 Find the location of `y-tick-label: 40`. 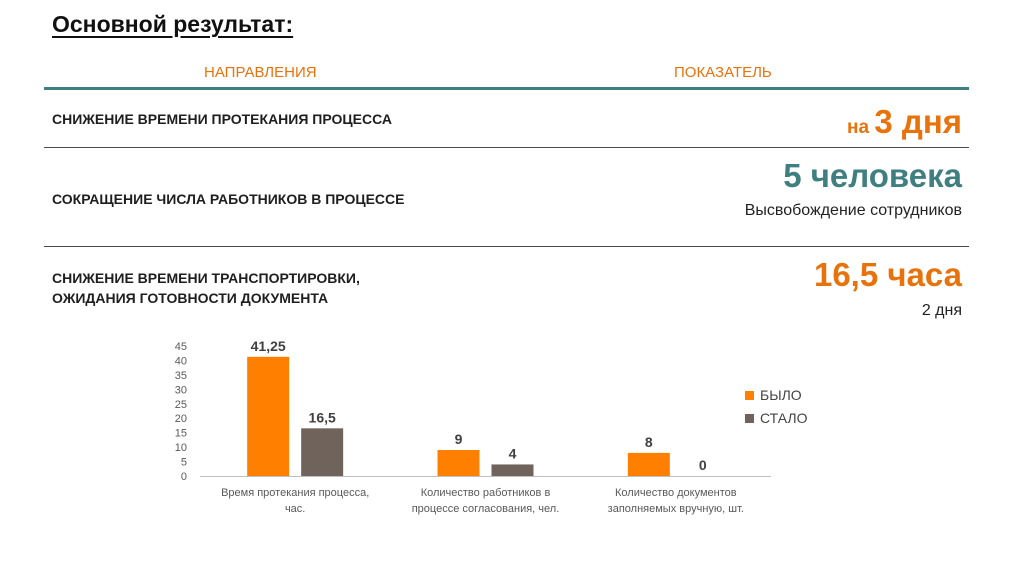

y-tick-label: 40 is located at coordinates (181, 361).